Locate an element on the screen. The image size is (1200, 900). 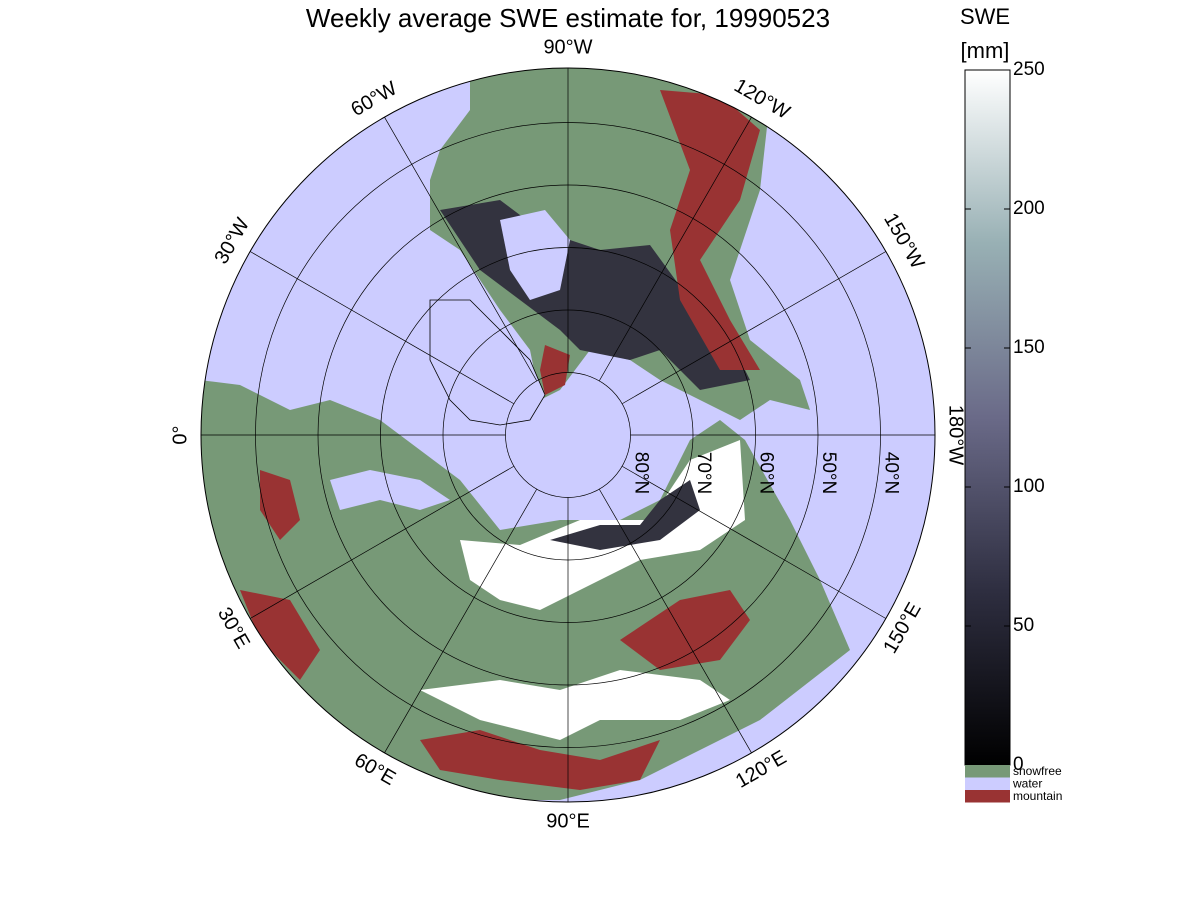
siberia-deep-snow is located at coordinates (625, 515).